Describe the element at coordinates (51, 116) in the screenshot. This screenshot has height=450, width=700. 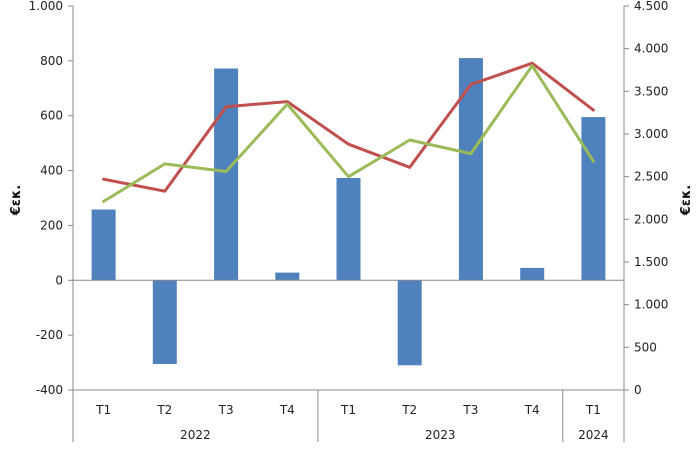
I see `left-tick-label: 600` at that location.